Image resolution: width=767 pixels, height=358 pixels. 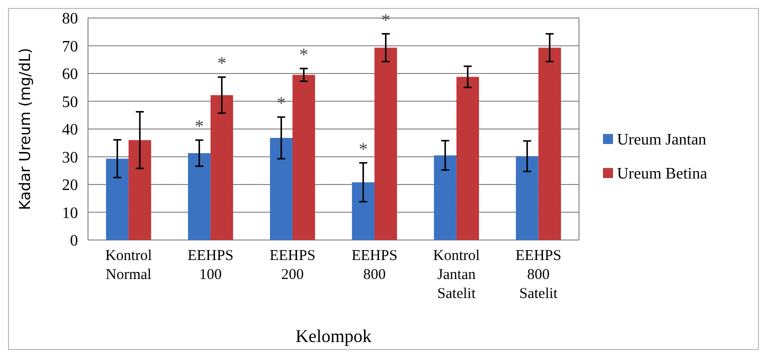 I want to click on x-tick-label: Kontrol Jantan Satelit, so click(x=456, y=275).